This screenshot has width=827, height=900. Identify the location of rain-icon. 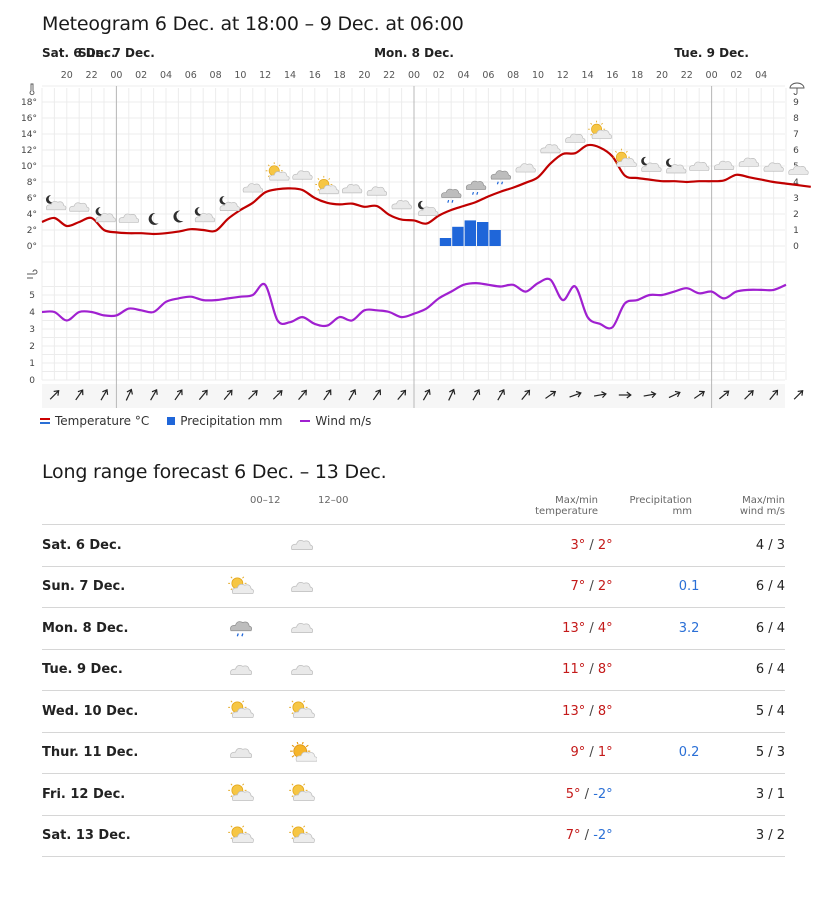
(501, 177).